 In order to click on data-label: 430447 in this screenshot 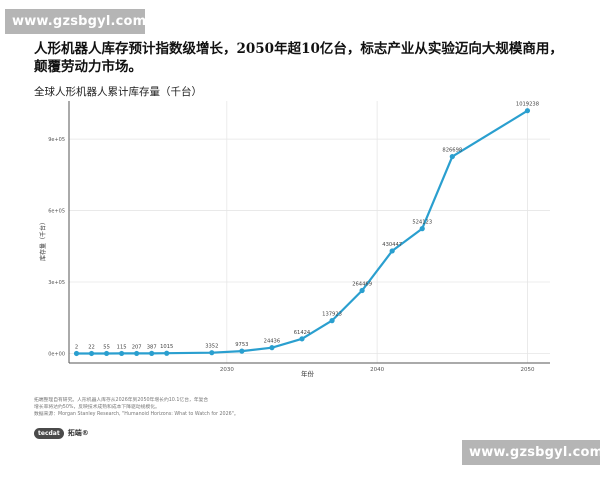, I will do `click(392, 245)`.